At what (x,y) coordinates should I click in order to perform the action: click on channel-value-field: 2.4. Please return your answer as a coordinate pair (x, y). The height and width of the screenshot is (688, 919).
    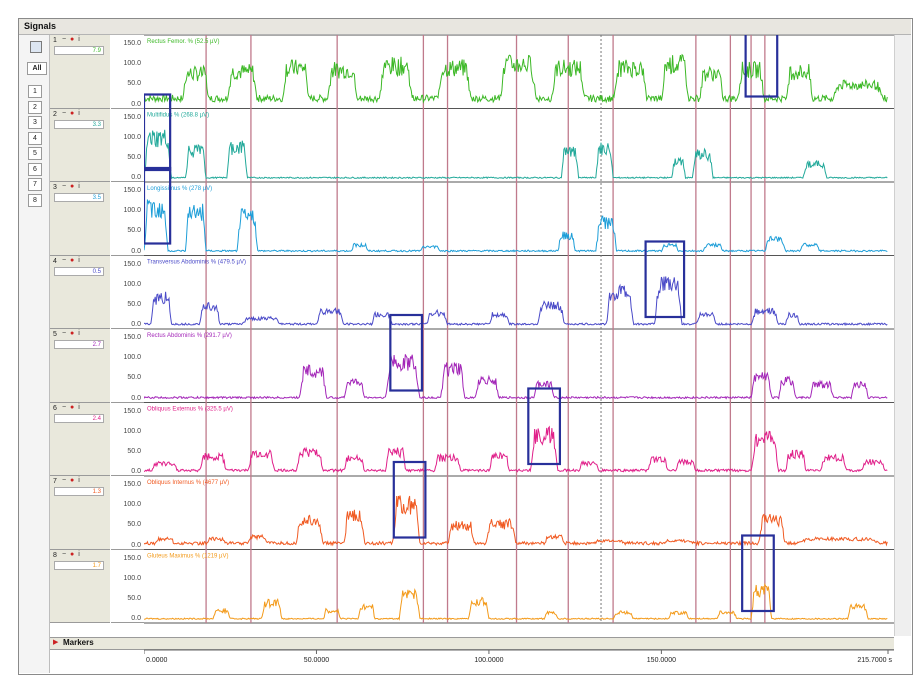
    Looking at the image, I should click on (79, 418).